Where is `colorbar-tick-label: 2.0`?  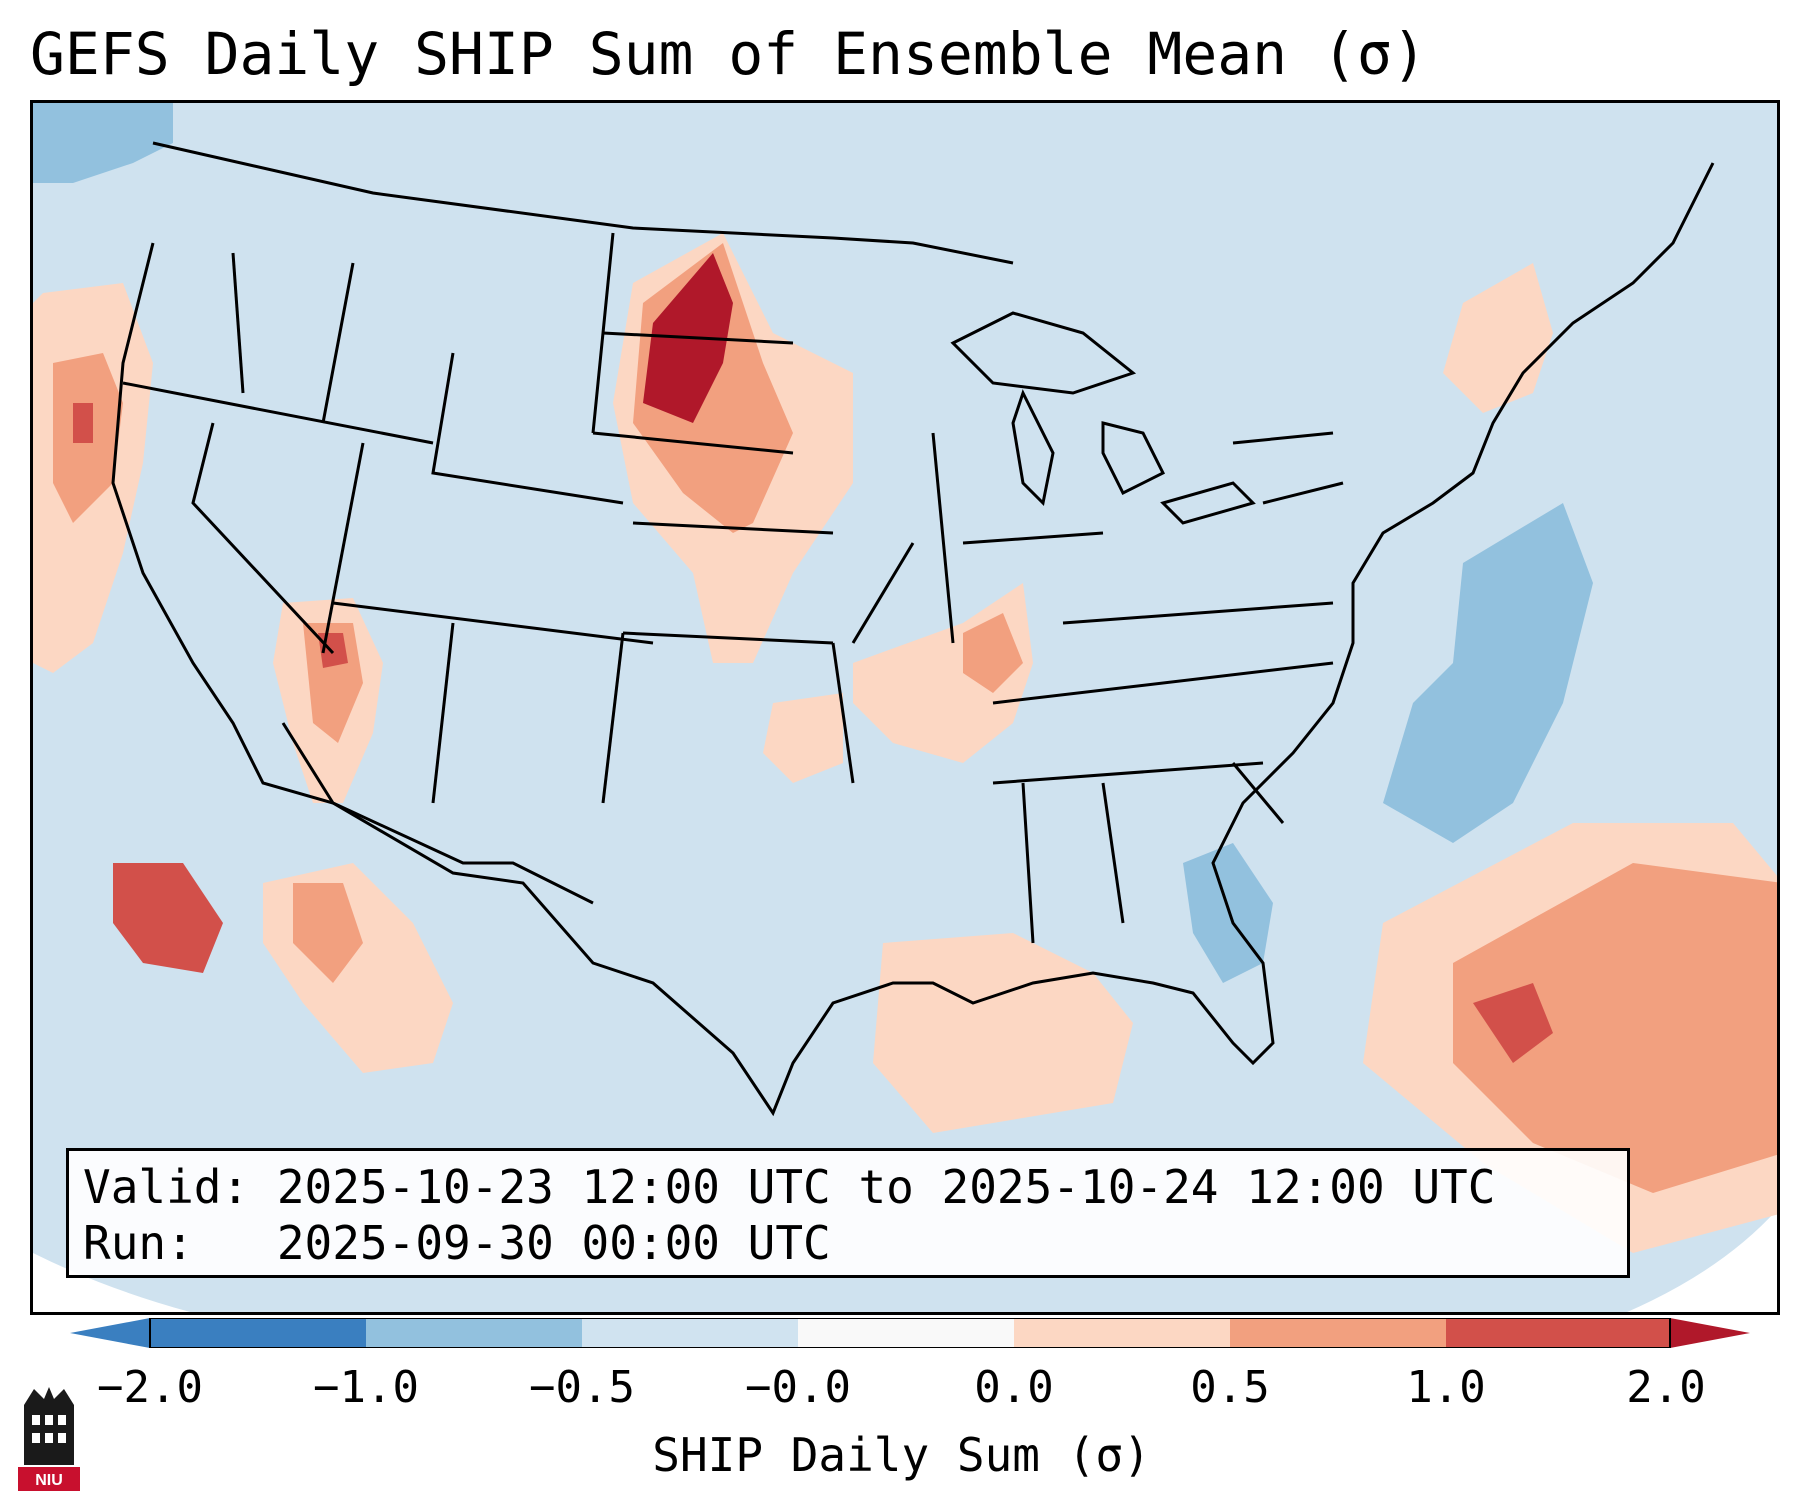 colorbar-tick-label: 2.0 is located at coordinates (1666, 1387).